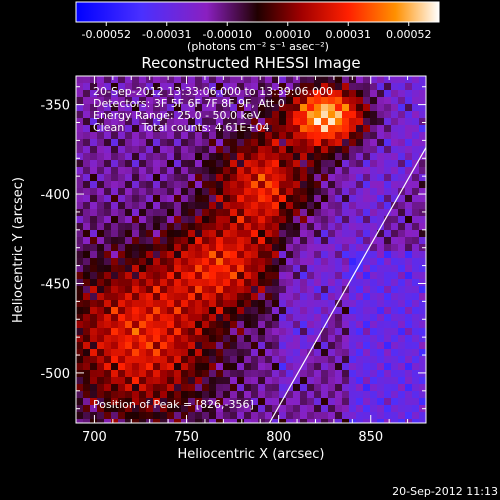 This screenshot has width=500, height=500. What do you see at coordinates (189, 103) in the screenshot?
I see `annotation-detectors: Detectors: 3F 5F 6F 7F 8F 9F, Att 0` at bounding box center [189, 103].